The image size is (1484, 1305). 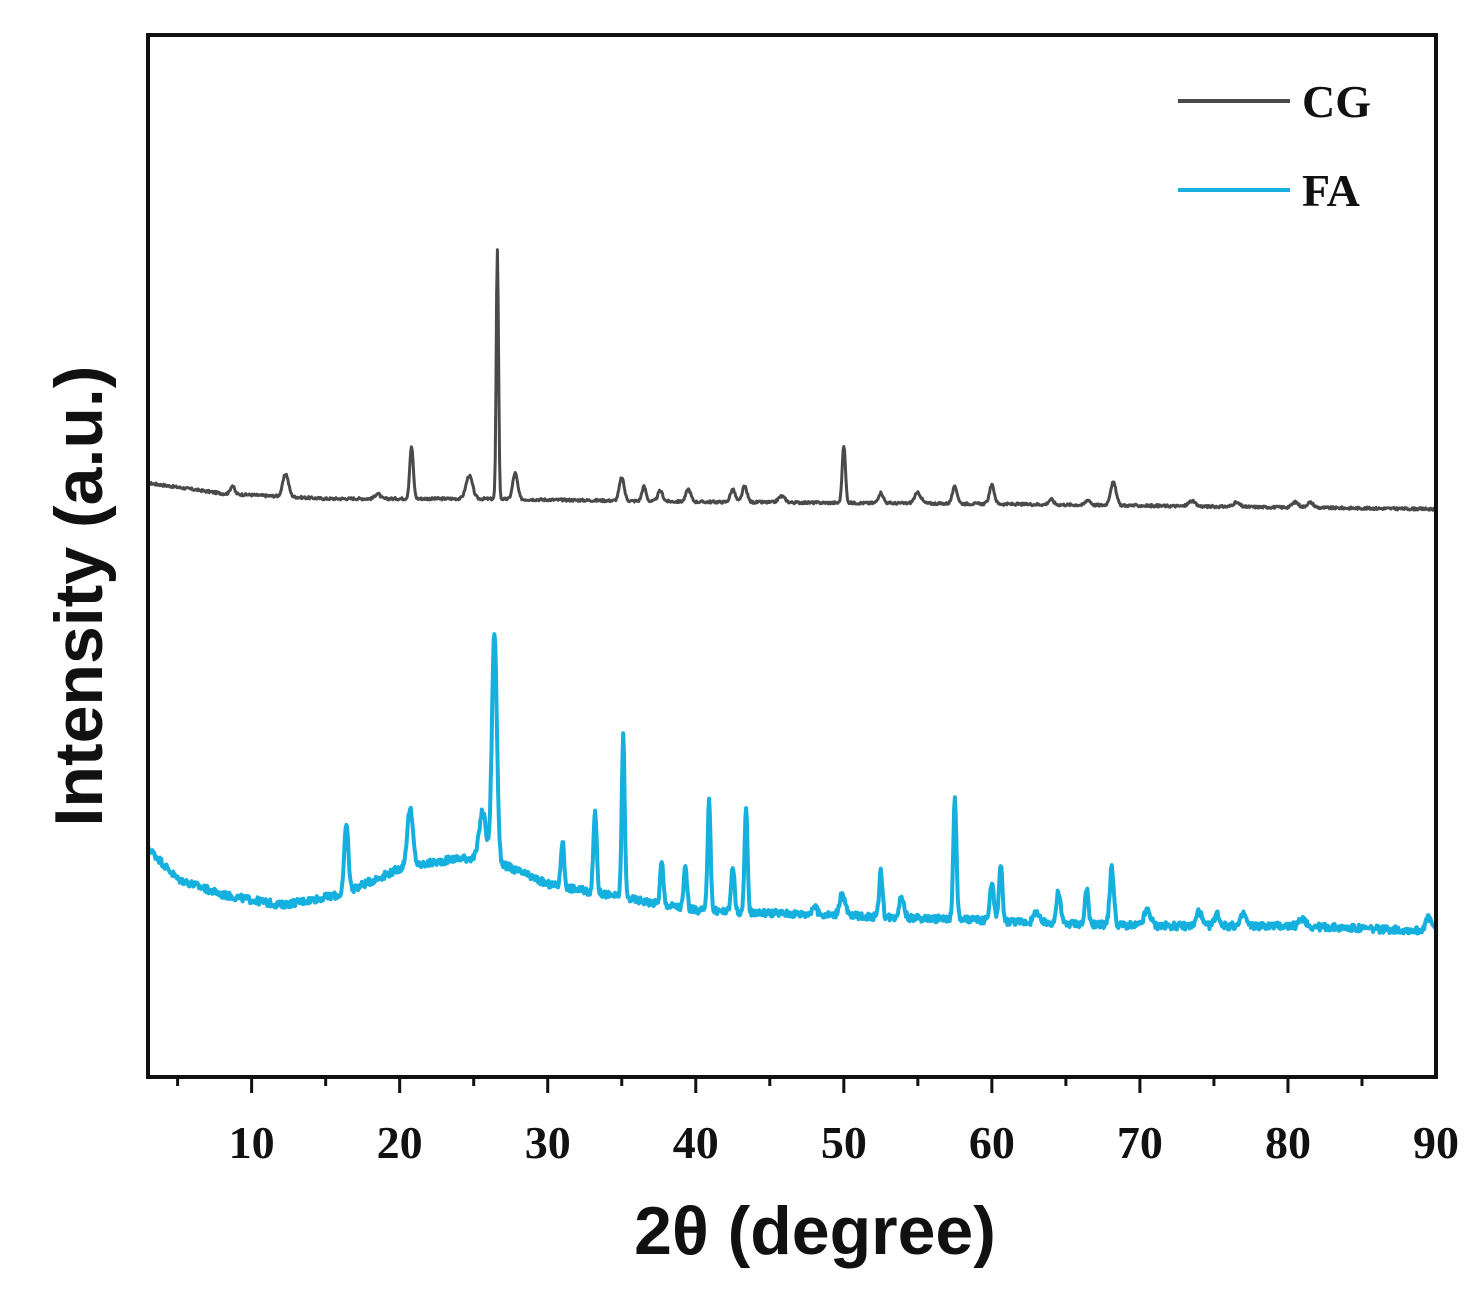 What do you see at coordinates (252, 1142) in the screenshot?
I see `x-tick-label: 10` at bounding box center [252, 1142].